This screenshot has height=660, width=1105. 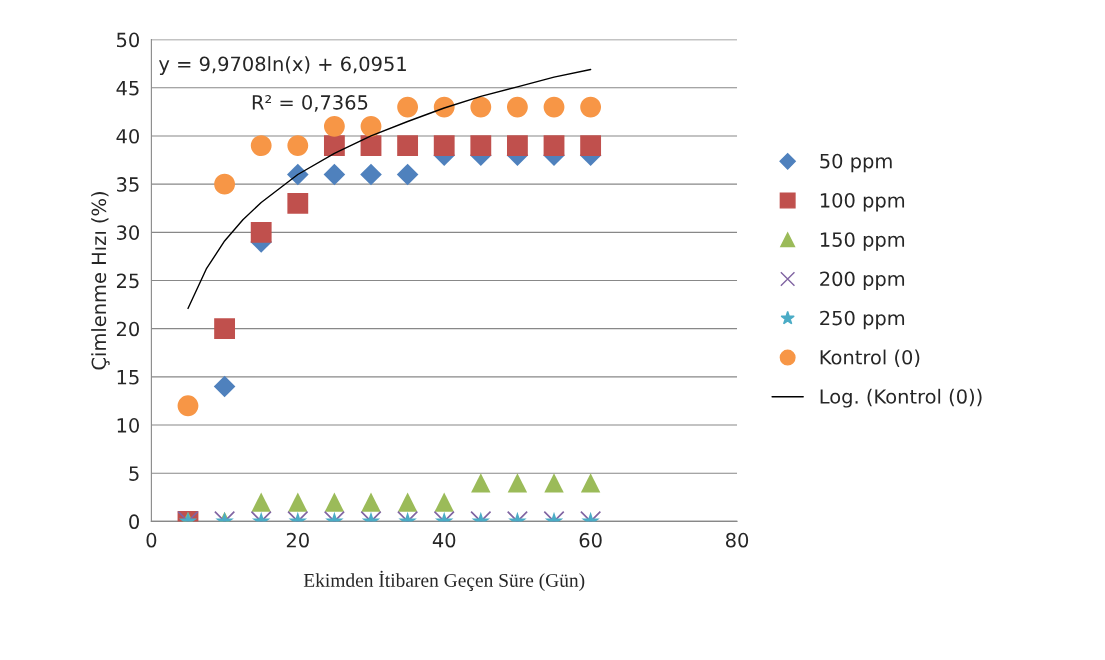 I want to click on y-tick-label: 25, so click(x=127, y=281).